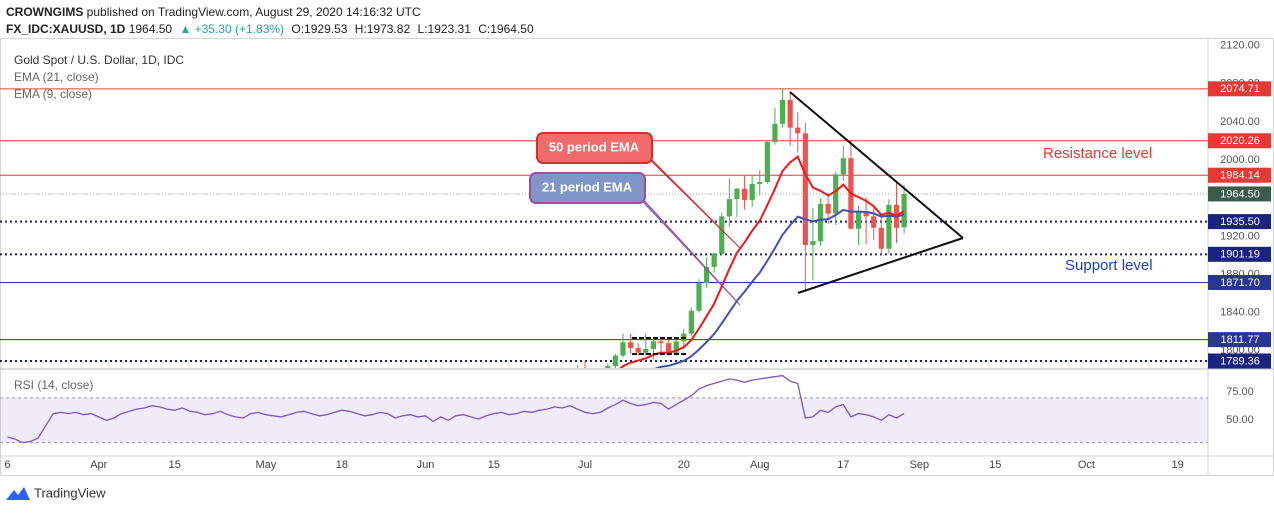 This screenshot has width=1274, height=513. What do you see at coordinates (1240, 141) in the screenshot?
I see `level-label: 2020.26` at bounding box center [1240, 141].